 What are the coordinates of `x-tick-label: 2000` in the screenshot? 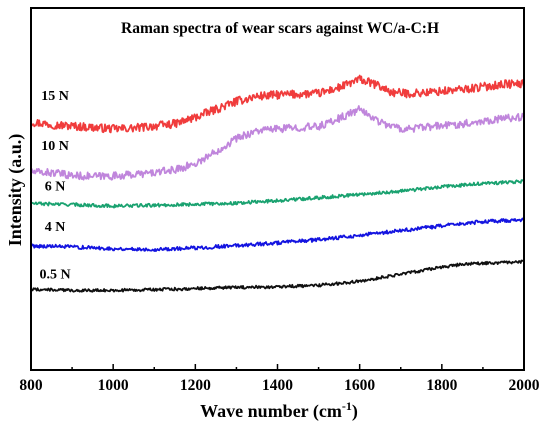 It's located at (524, 385).